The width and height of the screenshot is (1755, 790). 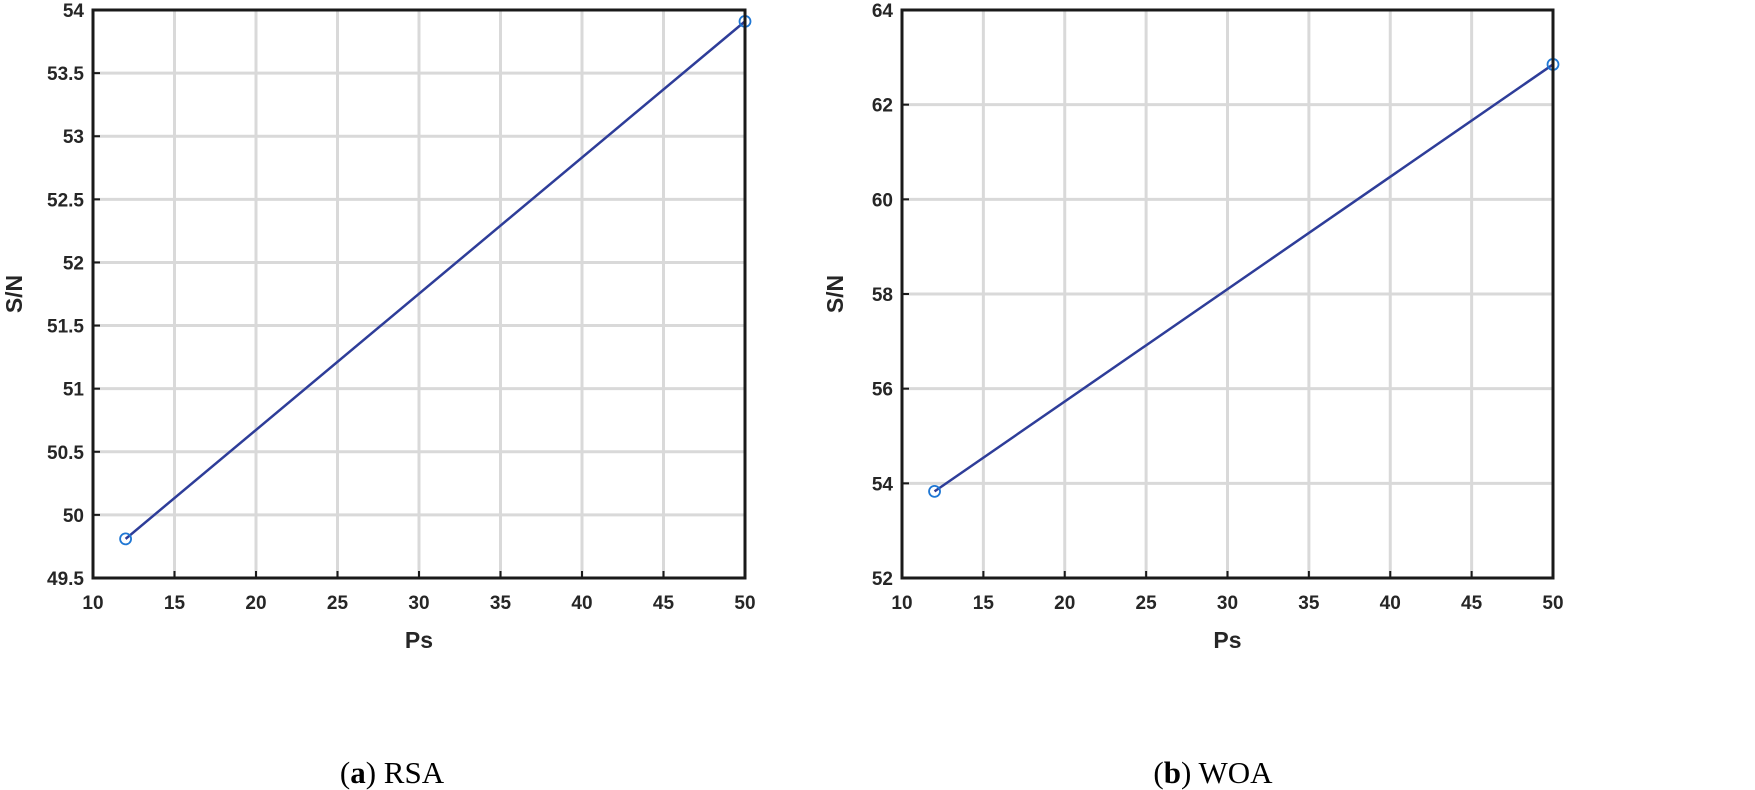 I want to click on y-tick-label: 64, so click(x=883, y=11).